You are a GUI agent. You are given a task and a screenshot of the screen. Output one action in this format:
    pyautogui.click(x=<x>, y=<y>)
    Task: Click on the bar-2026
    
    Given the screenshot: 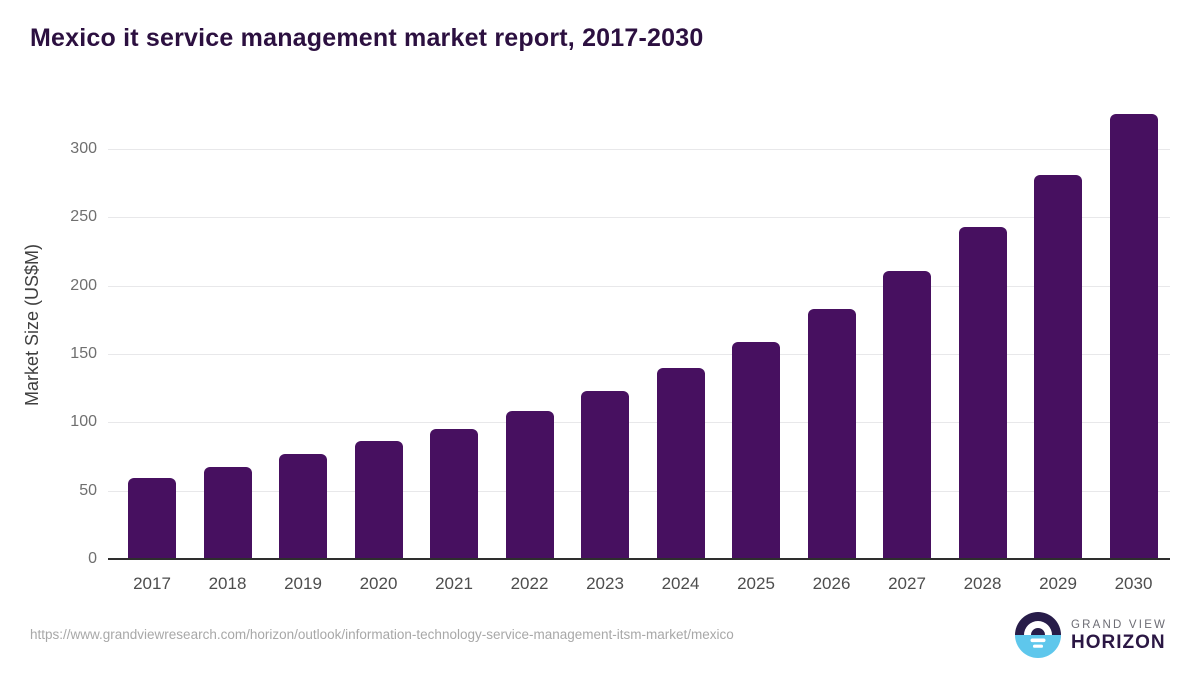 What is the action you would take?
    pyautogui.click(x=831, y=433)
    